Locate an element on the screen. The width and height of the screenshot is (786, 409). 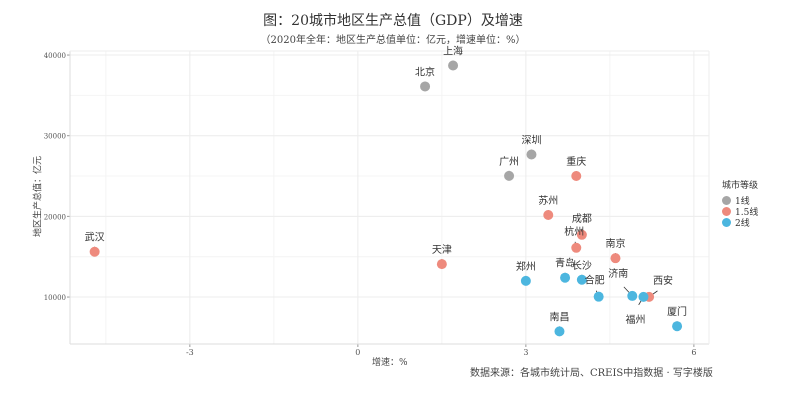
point-label: 长沙 is located at coordinates (582, 266).